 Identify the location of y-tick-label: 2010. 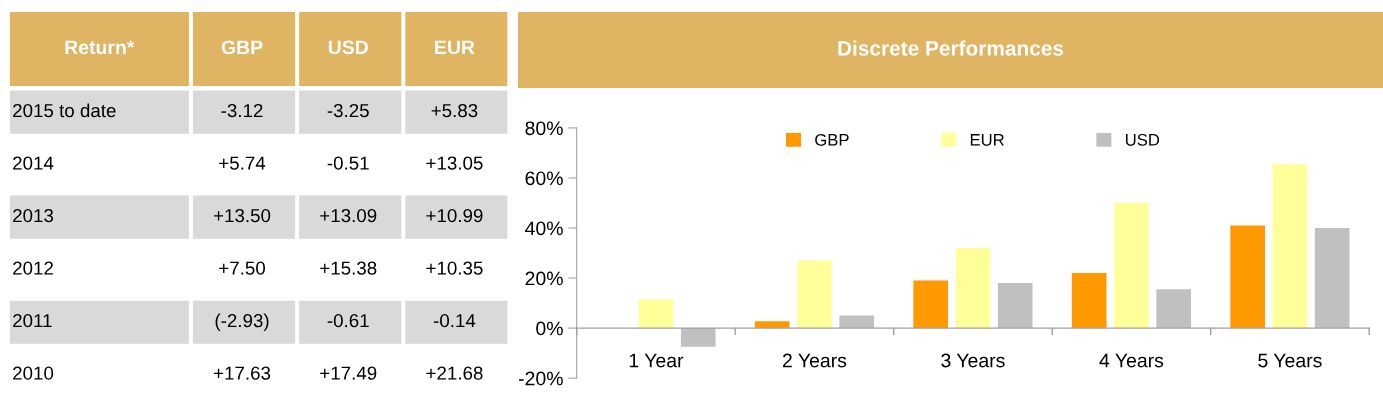
(33, 373).